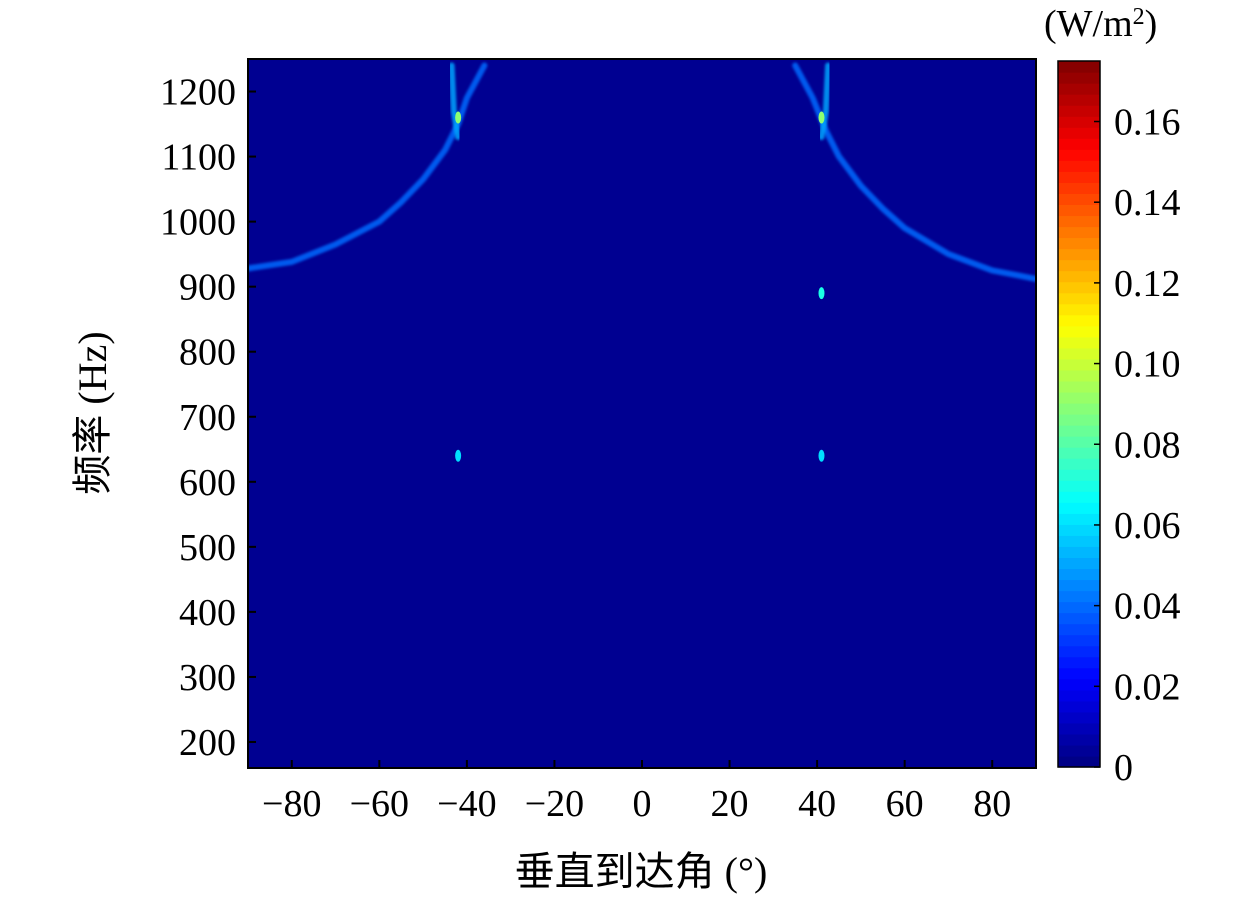 The image size is (1260, 904). I want to click on y-axis-ticks: 200 300 400 500 600 700 800 900 1000 1100 1200, so click(208, 418).